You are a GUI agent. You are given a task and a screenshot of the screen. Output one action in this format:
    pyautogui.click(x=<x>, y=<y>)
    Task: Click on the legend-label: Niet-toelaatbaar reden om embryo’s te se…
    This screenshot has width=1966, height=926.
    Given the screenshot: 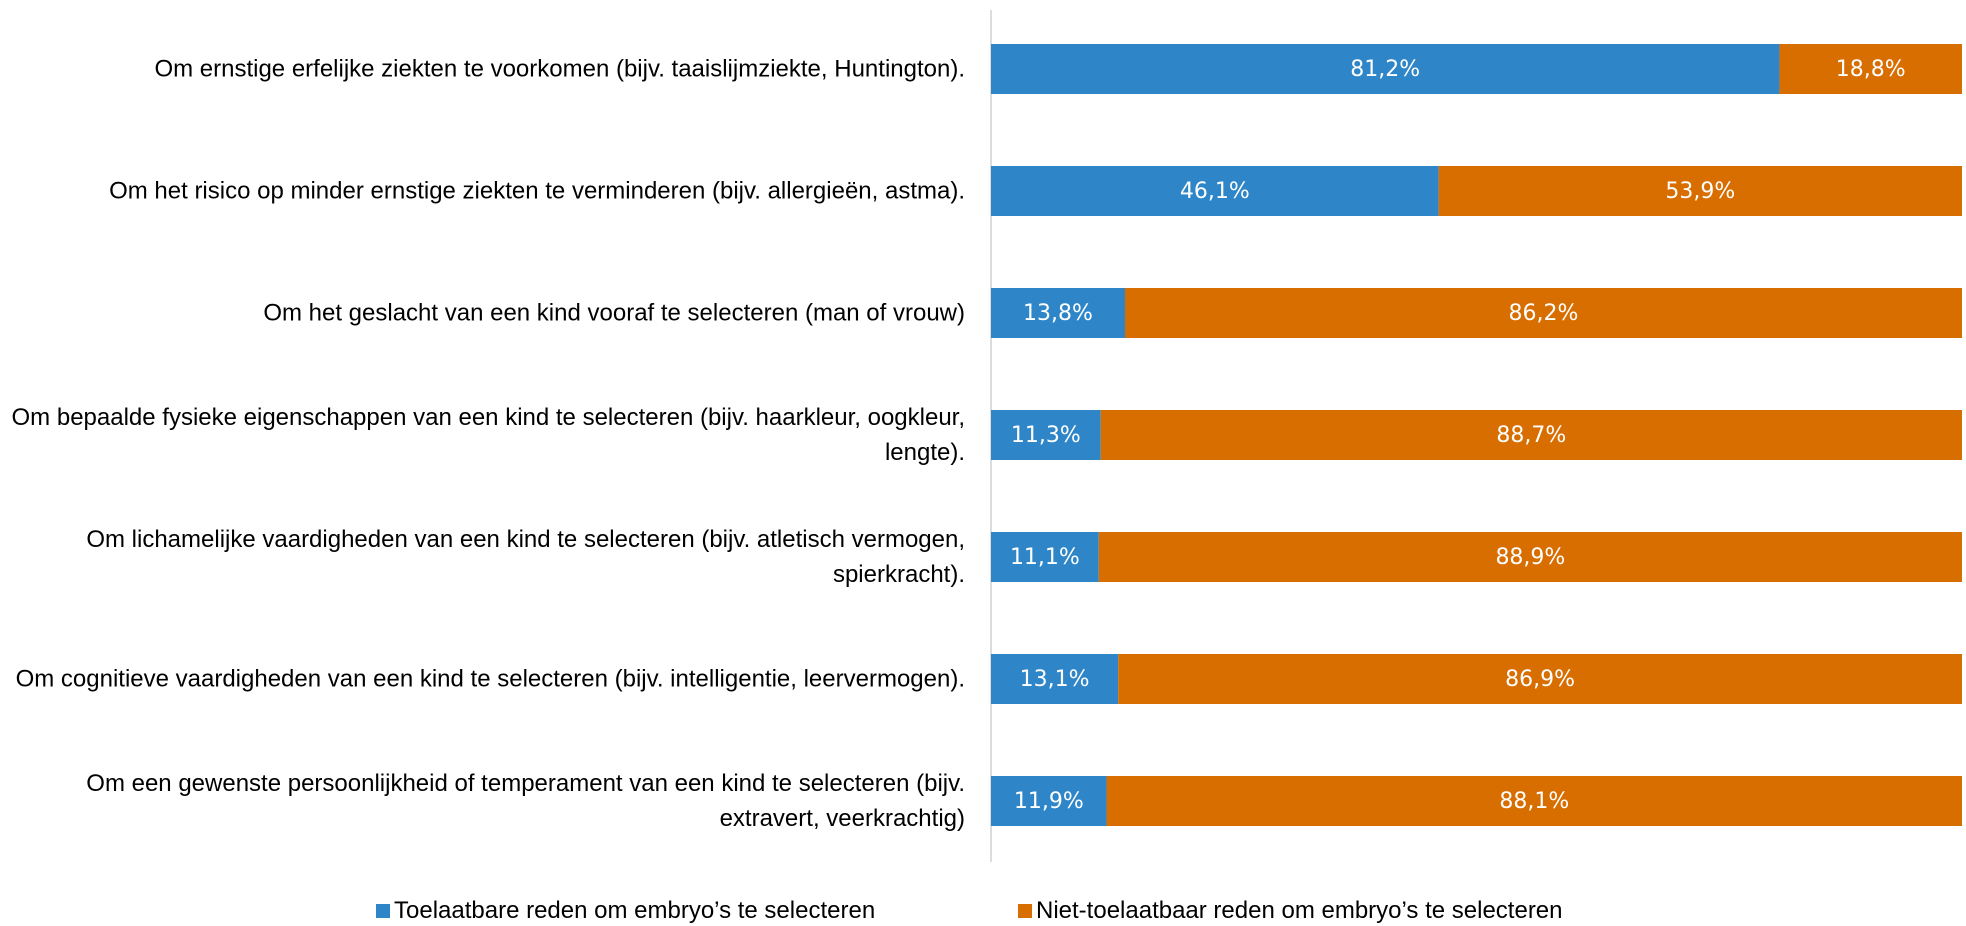 What is the action you would take?
    pyautogui.click(x=1299, y=910)
    